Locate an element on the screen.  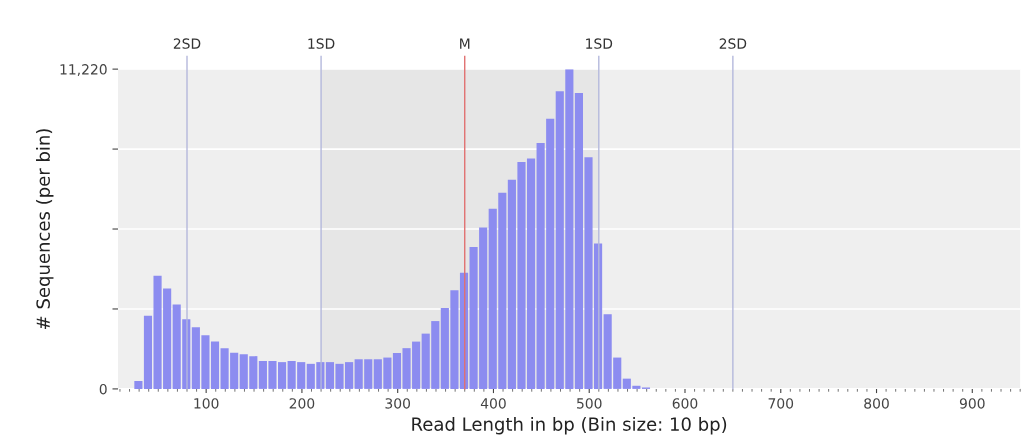
x-tick-label: 300 is located at coordinates (398, 403).